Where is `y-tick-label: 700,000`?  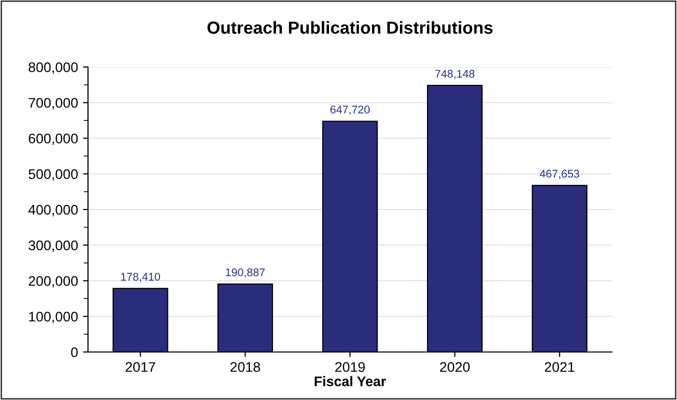
y-tick-label: 700,000 is located at coordinates (53, 104).